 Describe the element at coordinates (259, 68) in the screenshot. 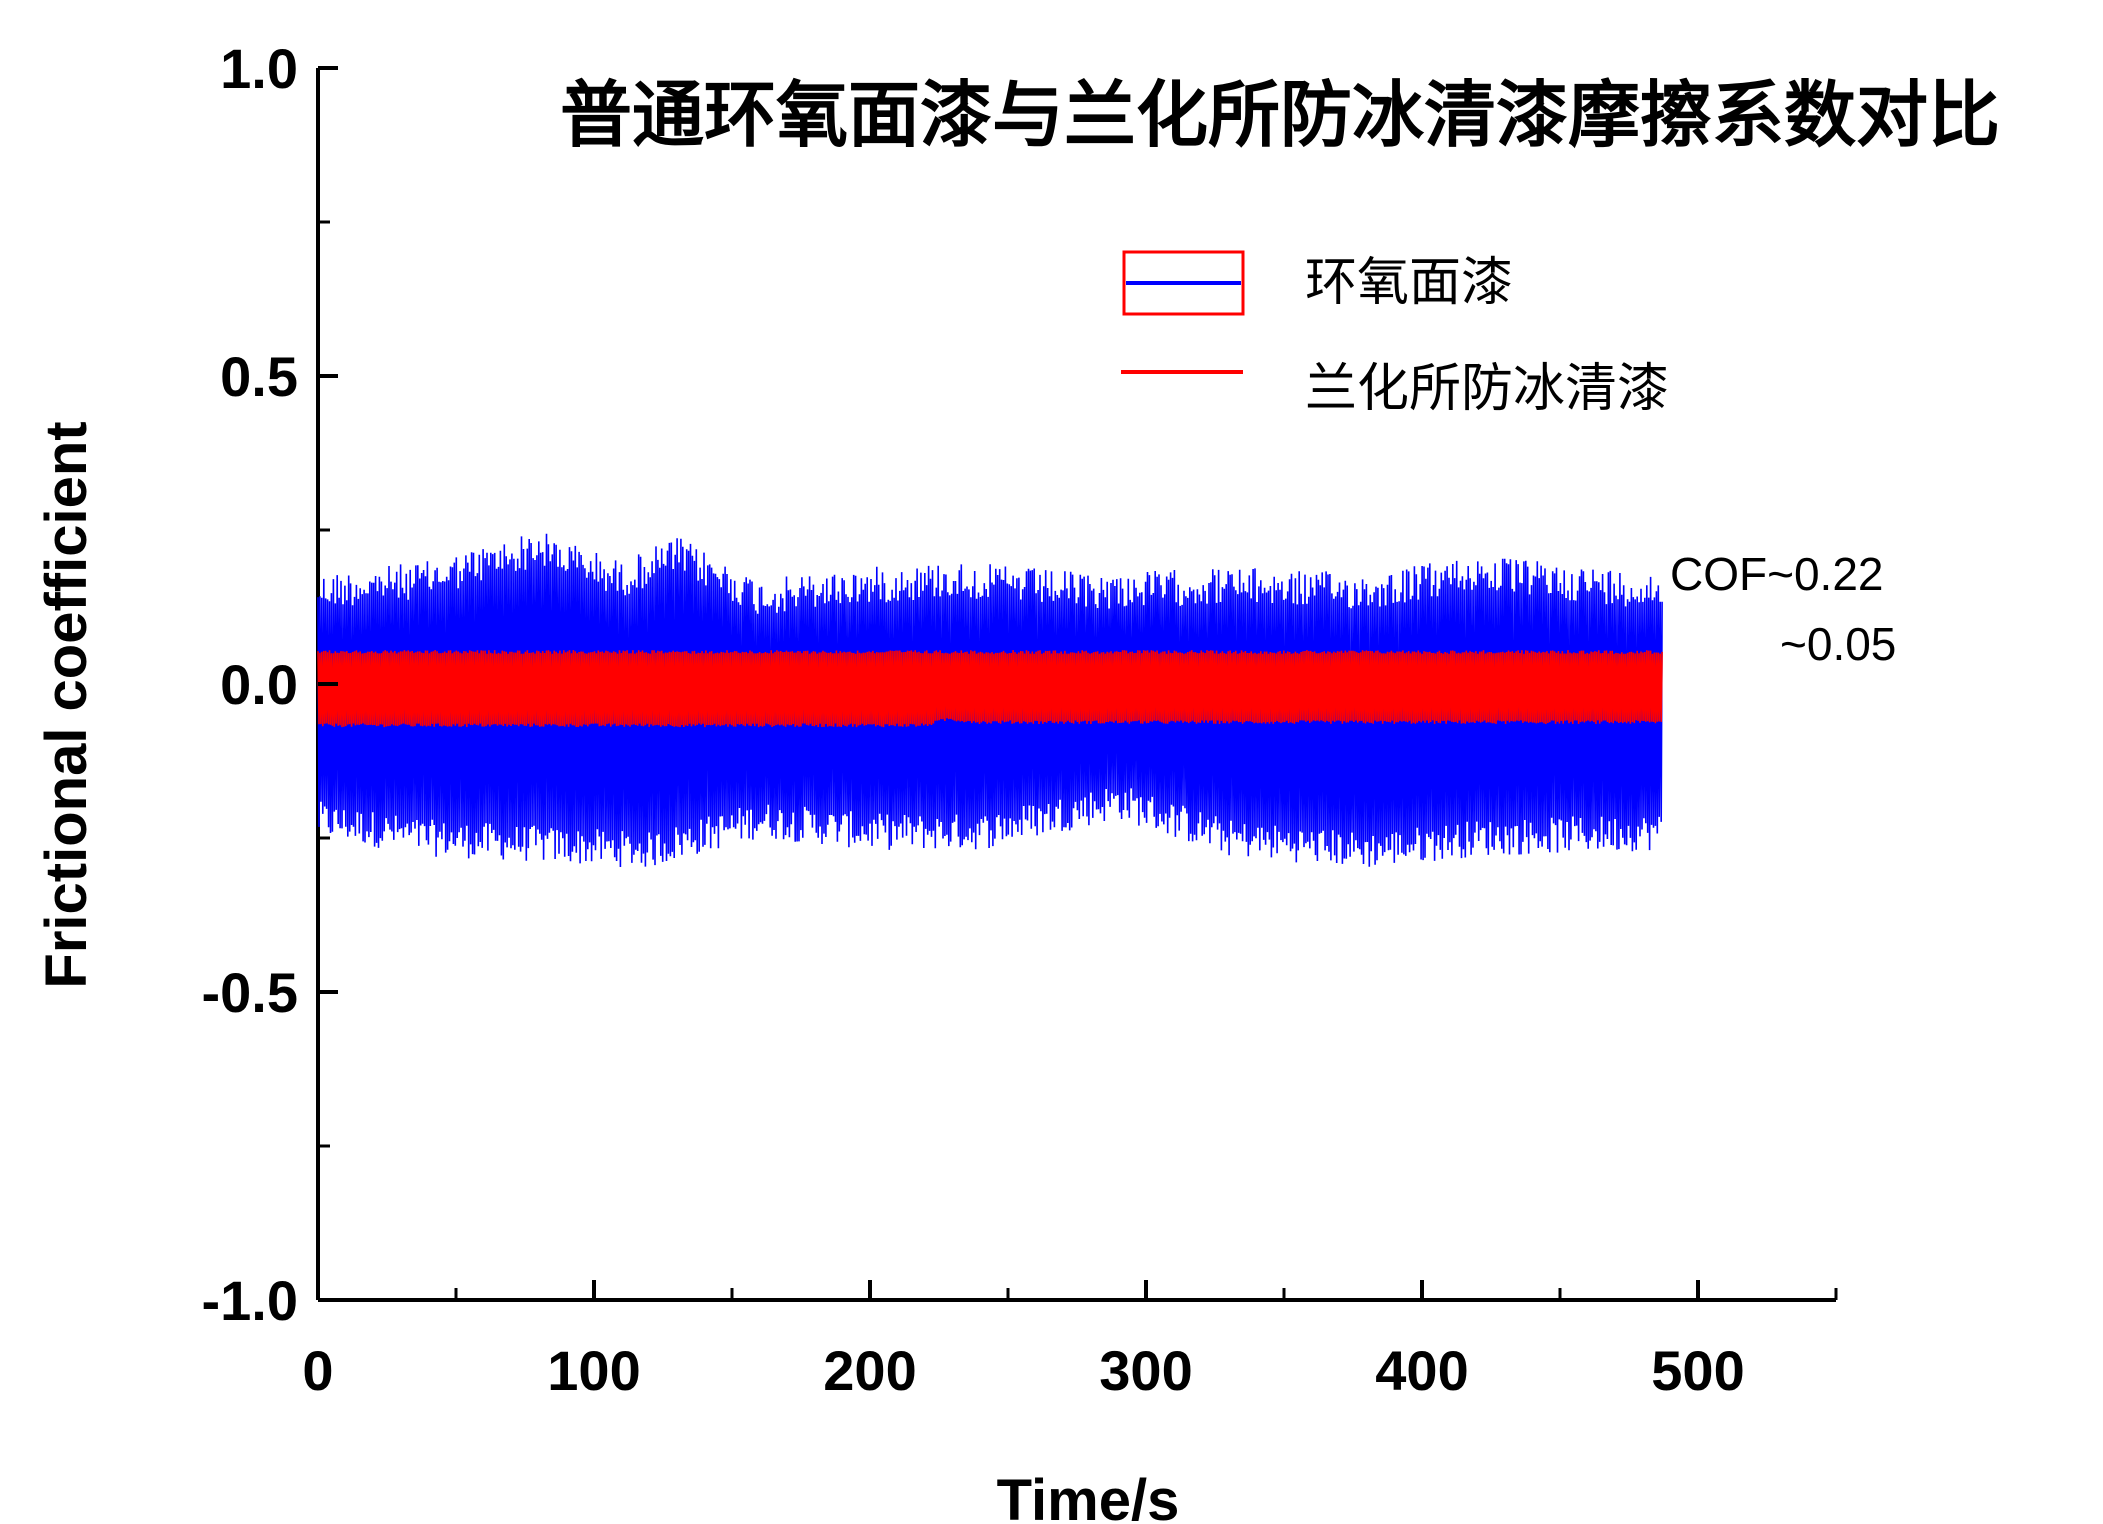

I see `y-tick-label-0: 1.0` at that location.